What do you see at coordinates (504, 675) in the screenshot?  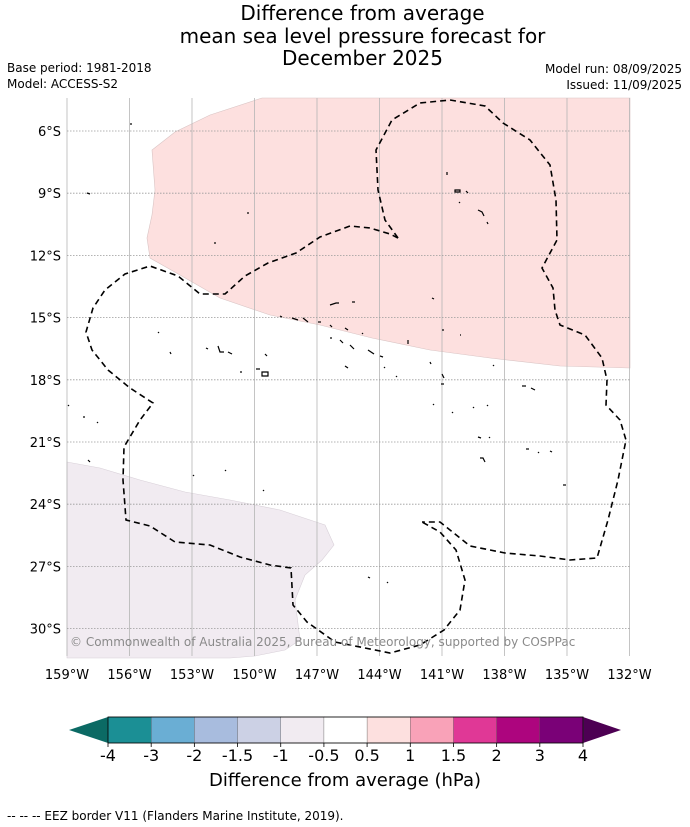 I see `longitude-label: 138°W` at bounding box center [504, 675].